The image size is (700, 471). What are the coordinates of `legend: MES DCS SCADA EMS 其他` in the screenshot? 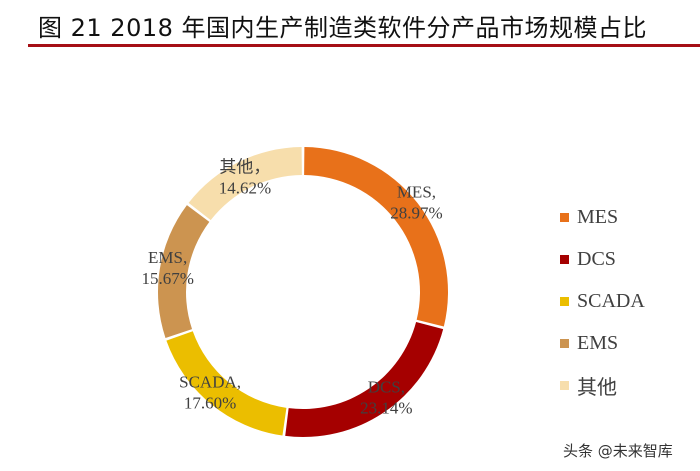 It's located at (602, 301).